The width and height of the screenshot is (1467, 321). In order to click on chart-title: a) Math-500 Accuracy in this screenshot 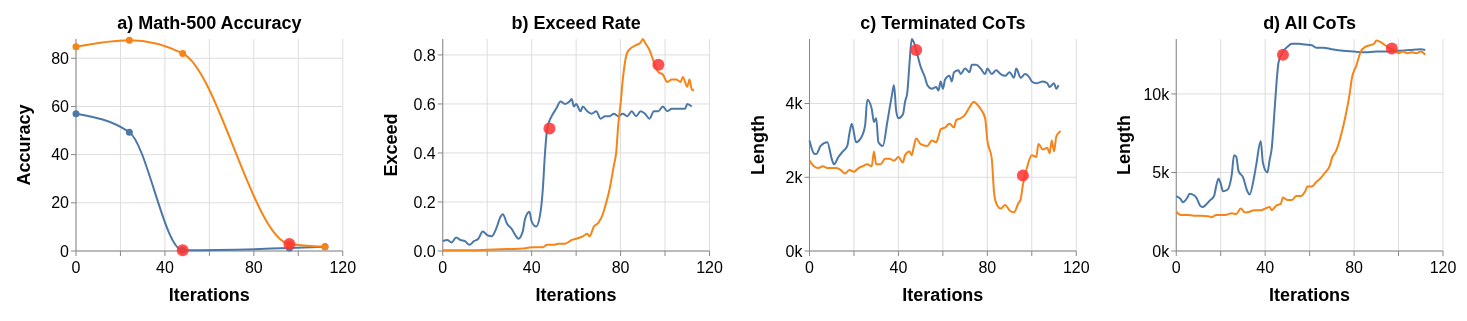, I will do `click(209, 23)`.